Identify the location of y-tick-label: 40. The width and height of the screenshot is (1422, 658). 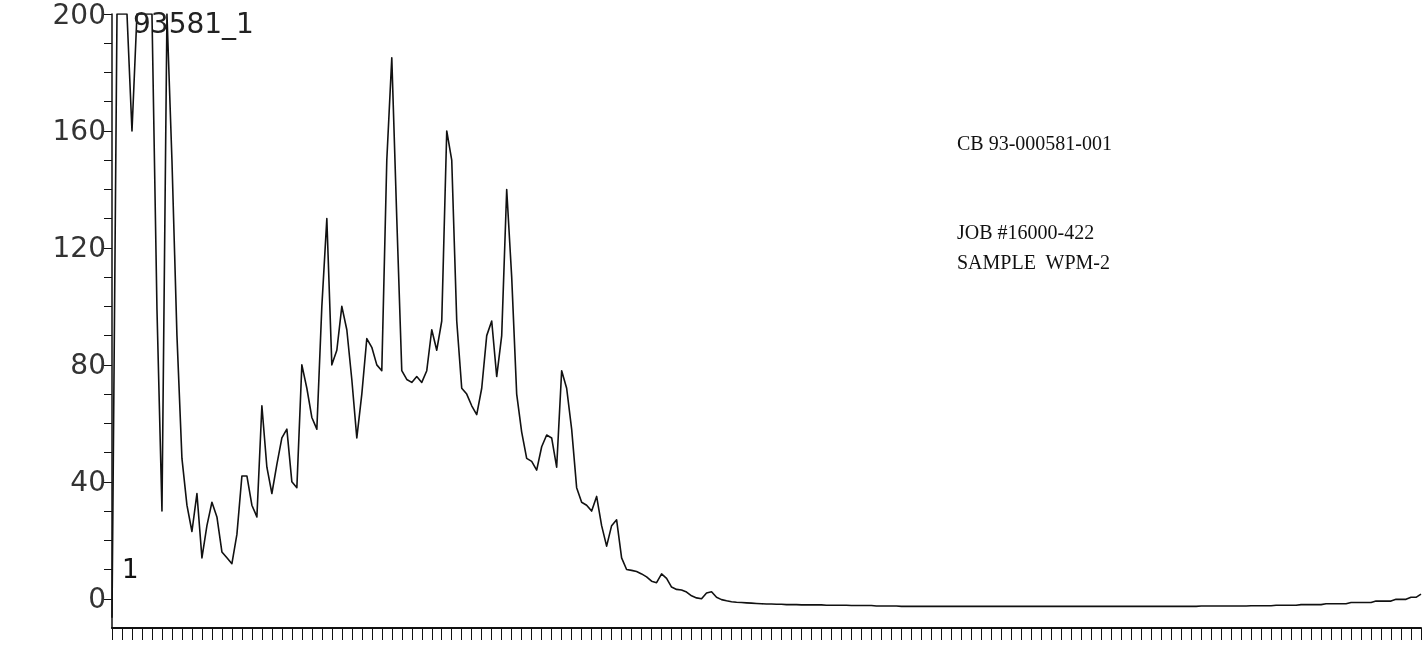
(88, 482).